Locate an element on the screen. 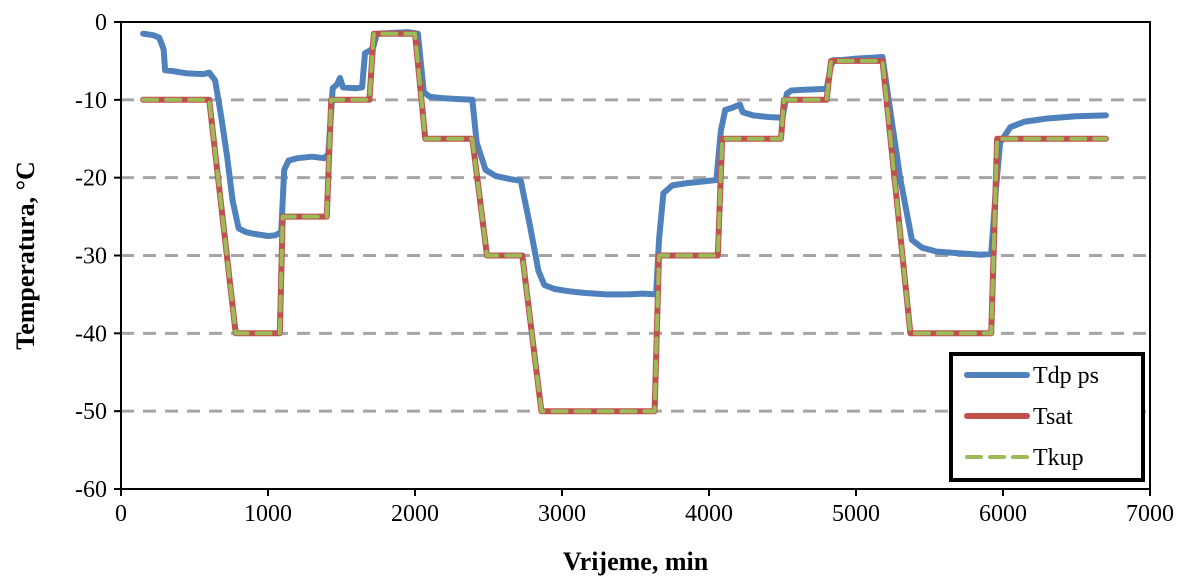 This screenshot has width=1186, height=580. x-tick-label: 3000 is located at coordinates (562, 514).